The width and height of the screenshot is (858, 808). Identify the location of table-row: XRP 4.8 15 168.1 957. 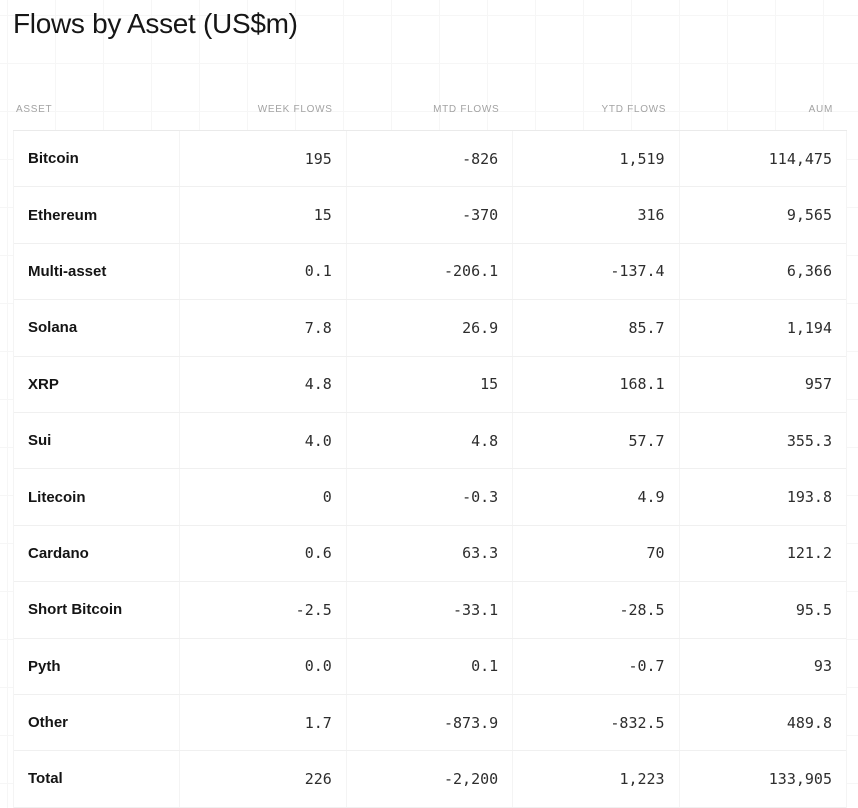
(430, 384).